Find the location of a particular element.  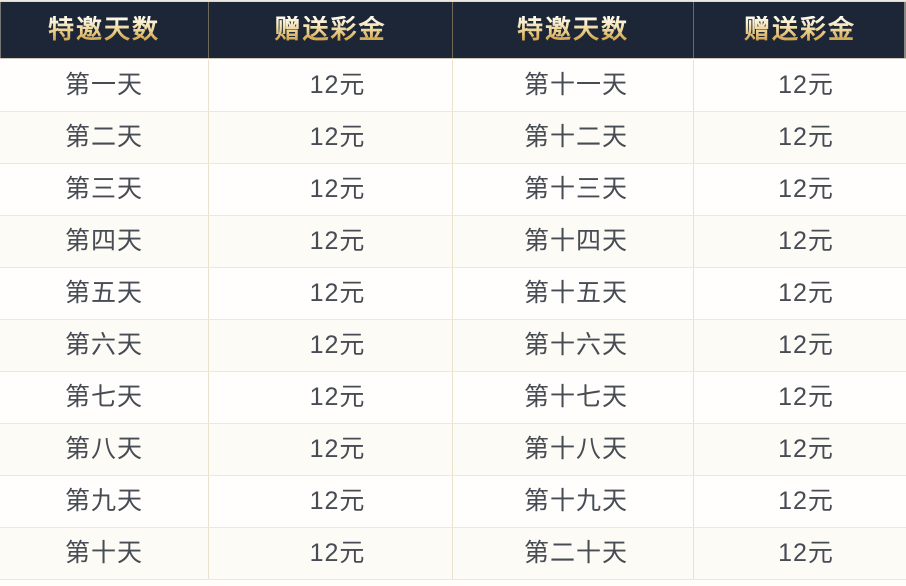

table-row: 第九天 12元 第十九天 12元 is located at coordinates (453, 502).